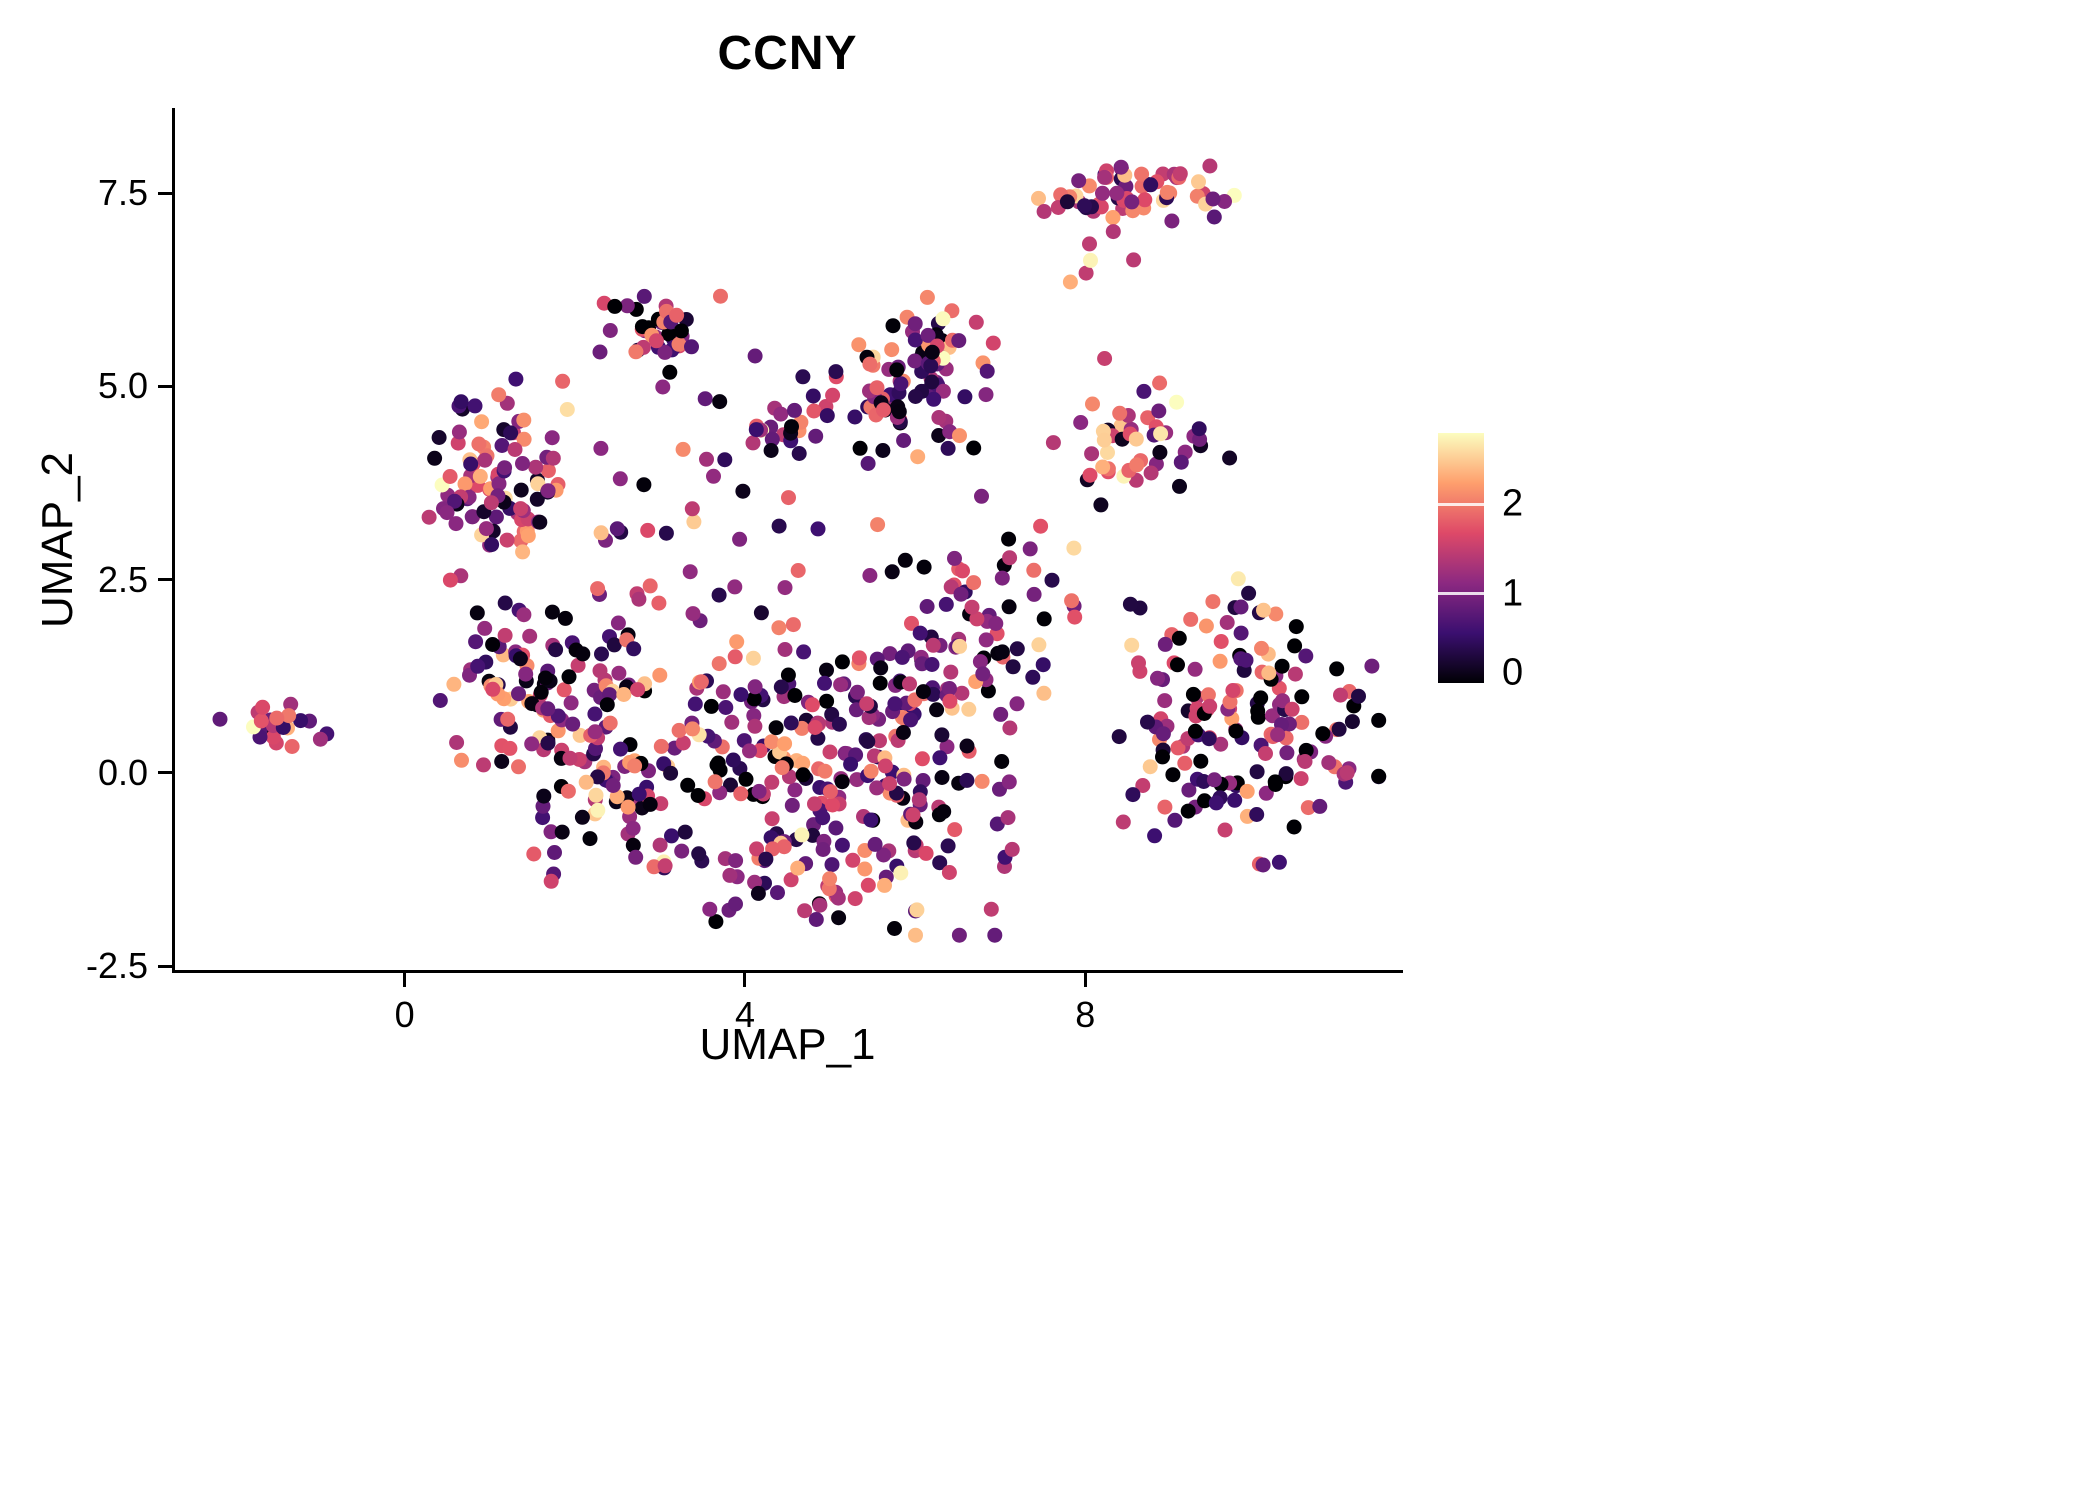  What do you see at coordinates (1513, 503) in the screenshot?
I see `colorbar-tick-label: 2` at bounding box center [1513, 503].